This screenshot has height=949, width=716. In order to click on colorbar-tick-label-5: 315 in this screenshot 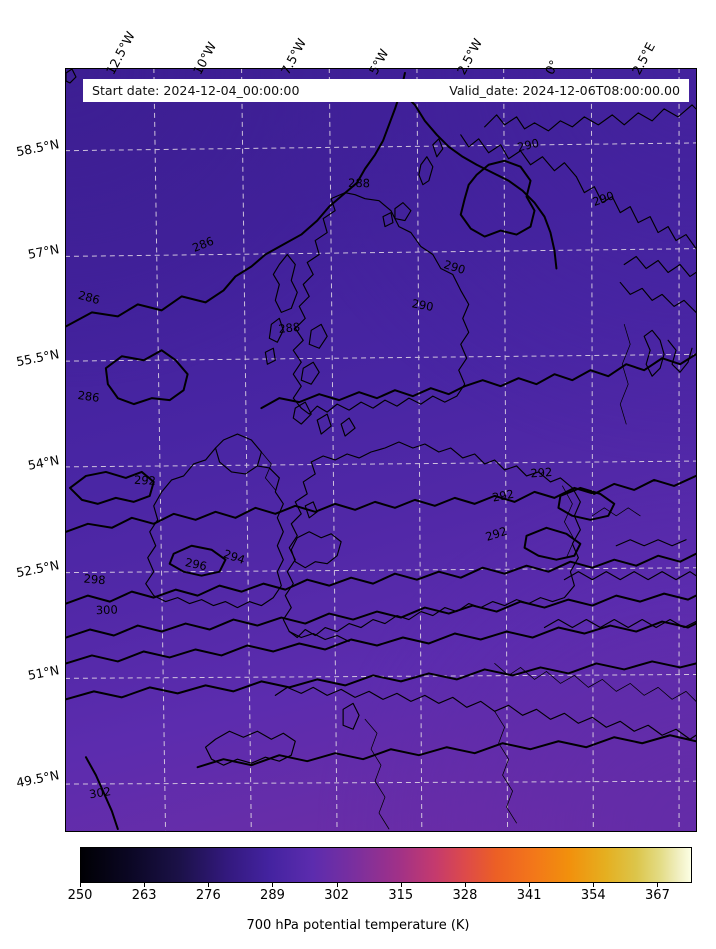, I will do `click(401, 895)`.